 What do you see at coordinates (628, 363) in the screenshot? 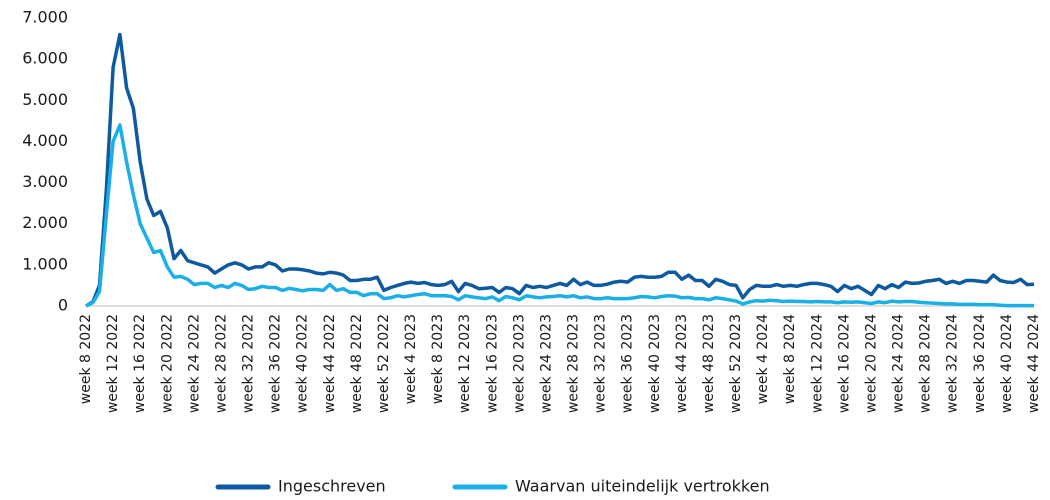
I see `x-tick-label: week 36 2023` at bounding box center [628, 363].